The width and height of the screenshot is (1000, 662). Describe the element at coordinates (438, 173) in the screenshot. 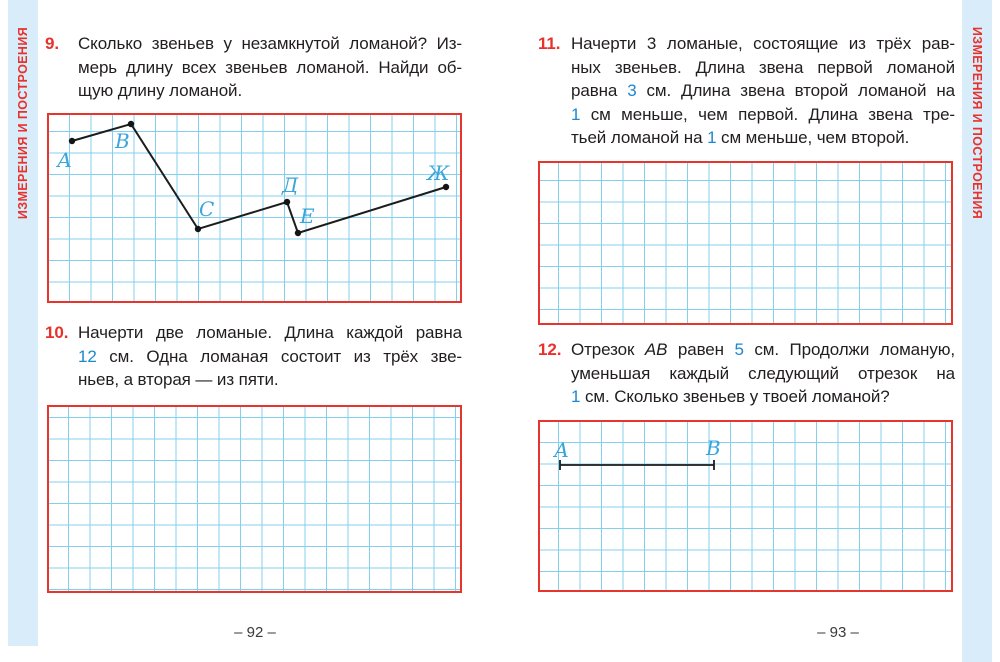

I see `point-label-zh: Ж` at that location.